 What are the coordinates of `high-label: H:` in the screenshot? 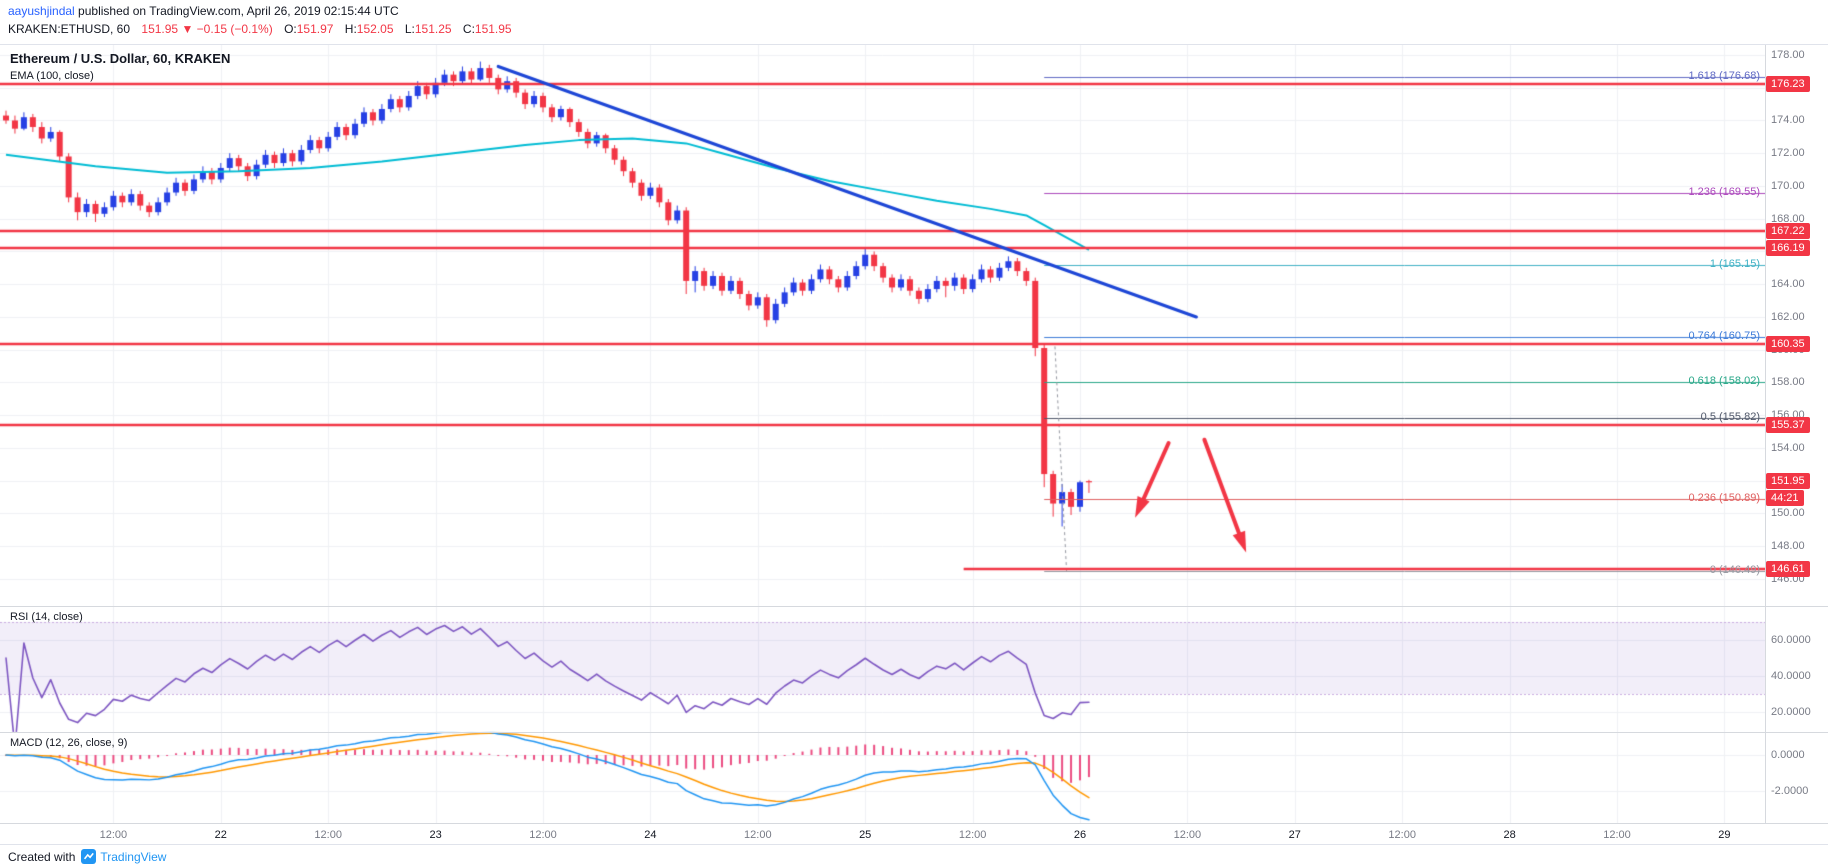 It's located at (350, 29).